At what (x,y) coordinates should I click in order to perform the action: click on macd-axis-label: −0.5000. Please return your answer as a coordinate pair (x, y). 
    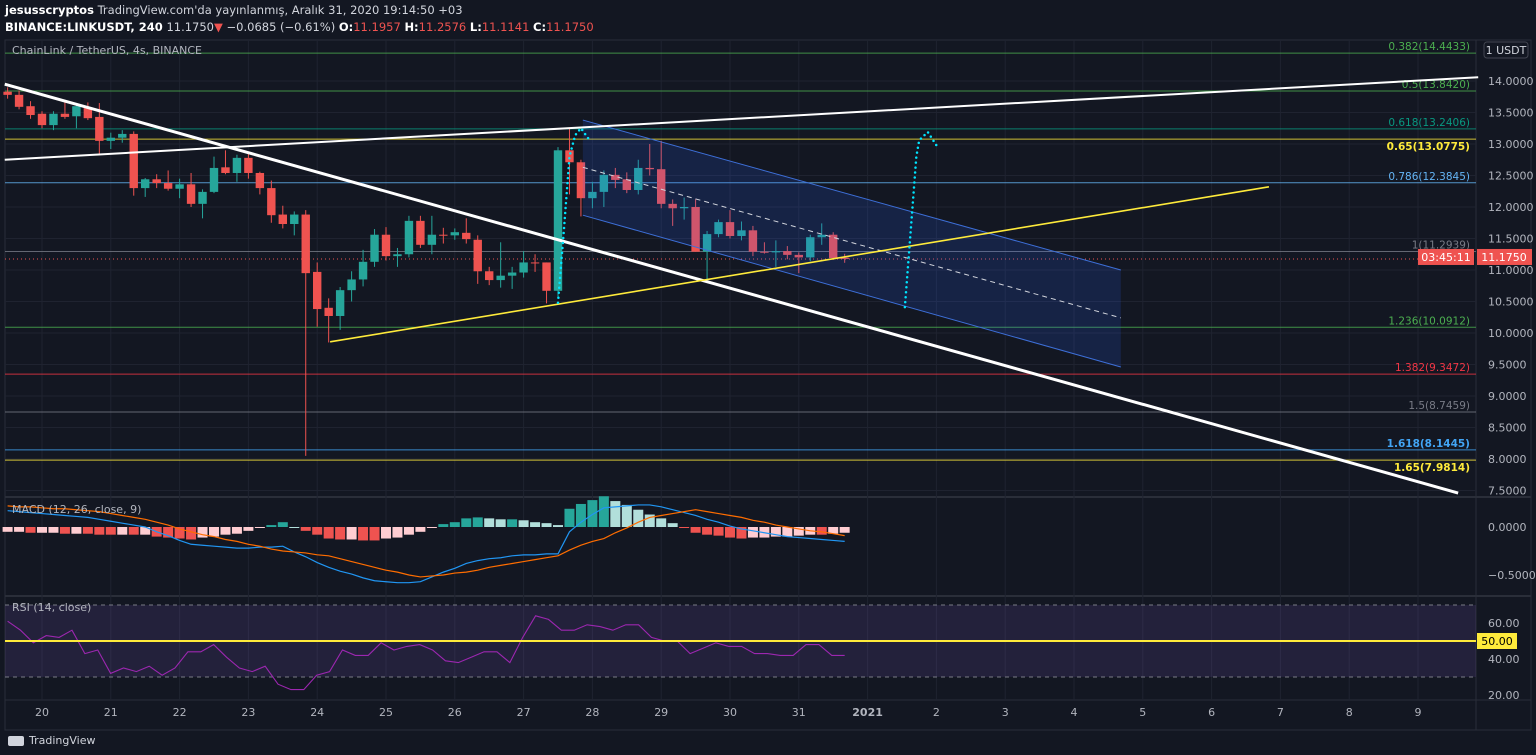
    Looking at the image, I should click on (1512, 575).